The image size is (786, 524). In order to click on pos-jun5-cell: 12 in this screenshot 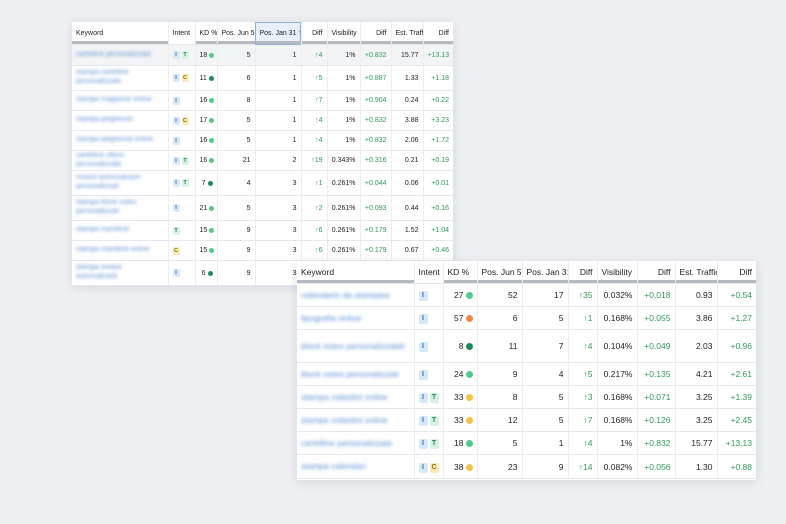, I will do `click(500, 420)`.